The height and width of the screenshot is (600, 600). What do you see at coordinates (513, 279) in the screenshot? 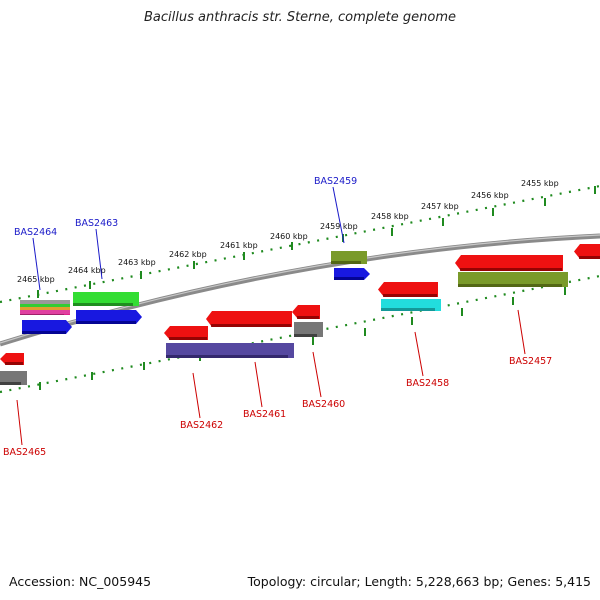
I see `gene-bas2457-feature` at bounding box center [513, 279].